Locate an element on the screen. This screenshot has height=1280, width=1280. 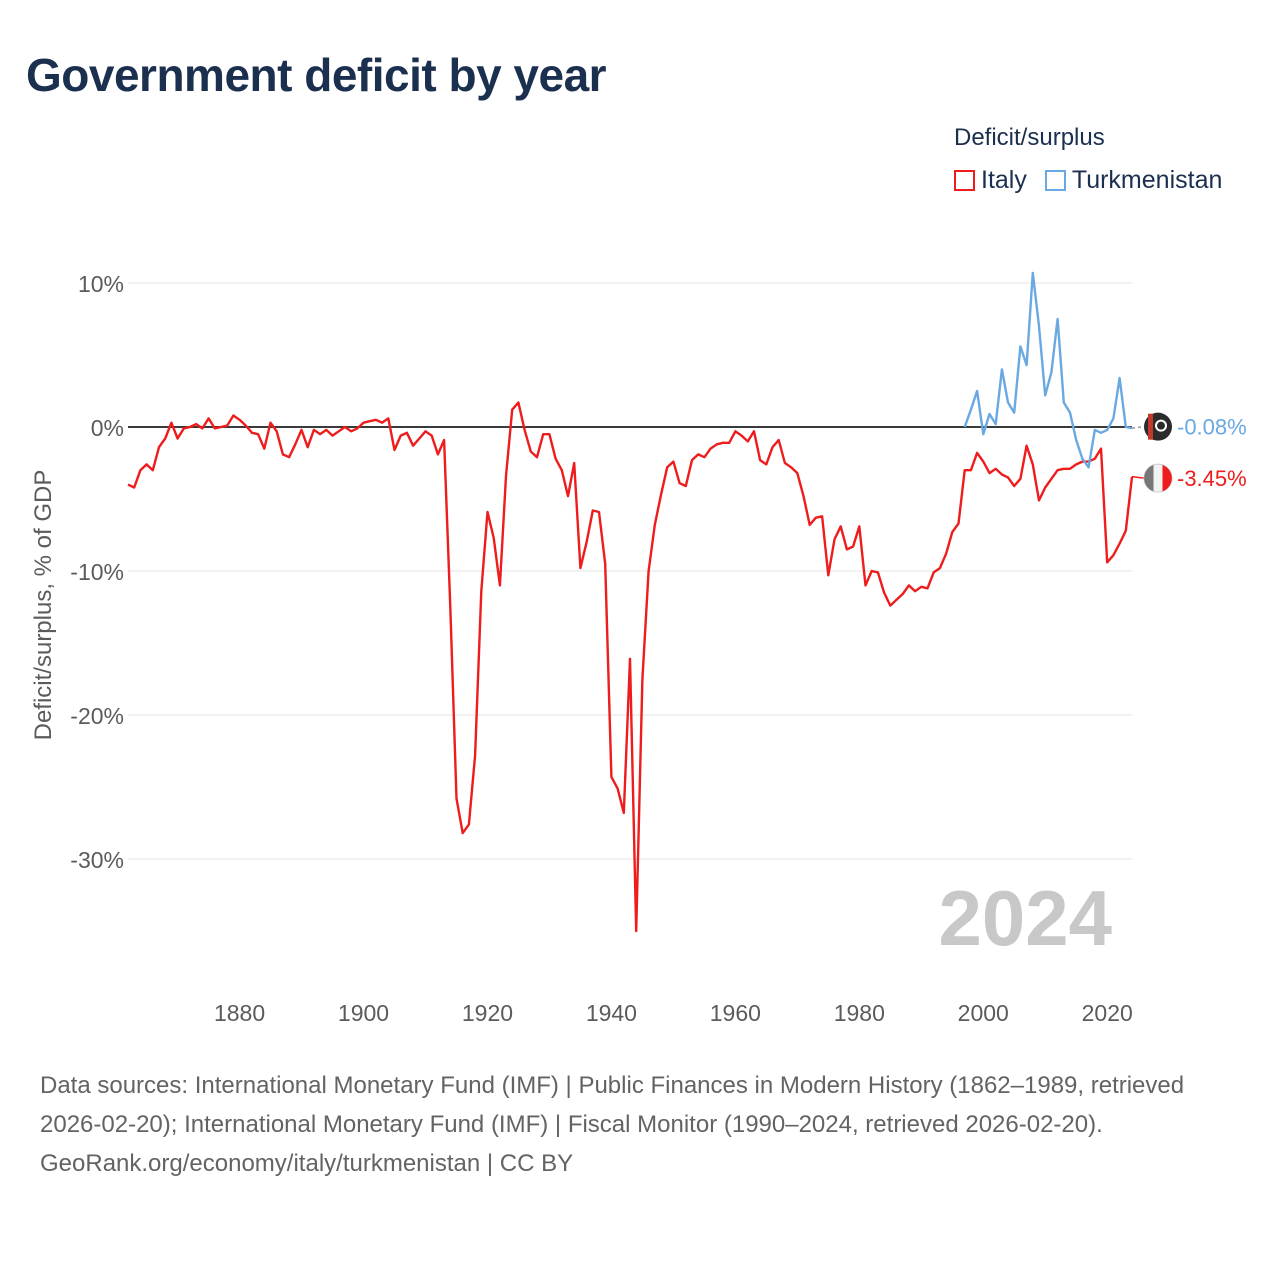
y-tick-label: 10% is located at coordinates (101, 284).